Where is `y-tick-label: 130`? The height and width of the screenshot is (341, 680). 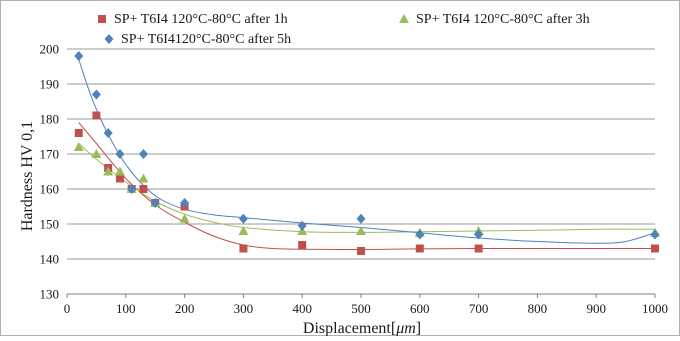 y-tick-label: 130 is located at coordinates (50, 294).